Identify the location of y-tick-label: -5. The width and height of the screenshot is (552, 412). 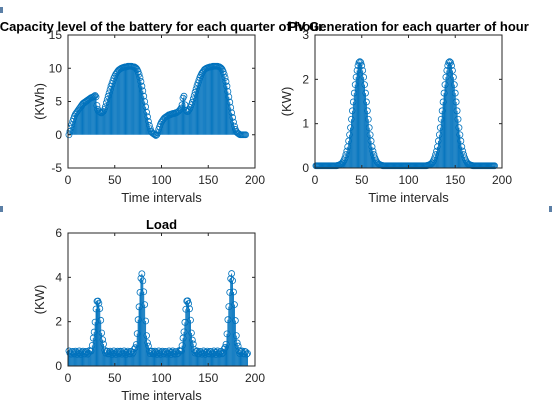
(56, 168).